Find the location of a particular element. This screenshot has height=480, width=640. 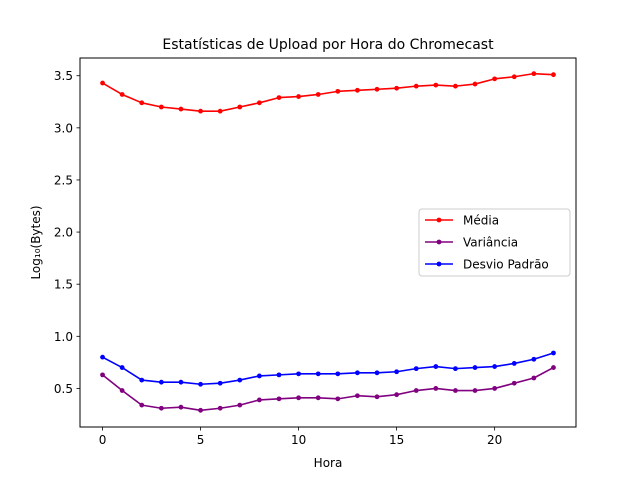

x-tick-label: 20 is located at coordinates (494, 440).